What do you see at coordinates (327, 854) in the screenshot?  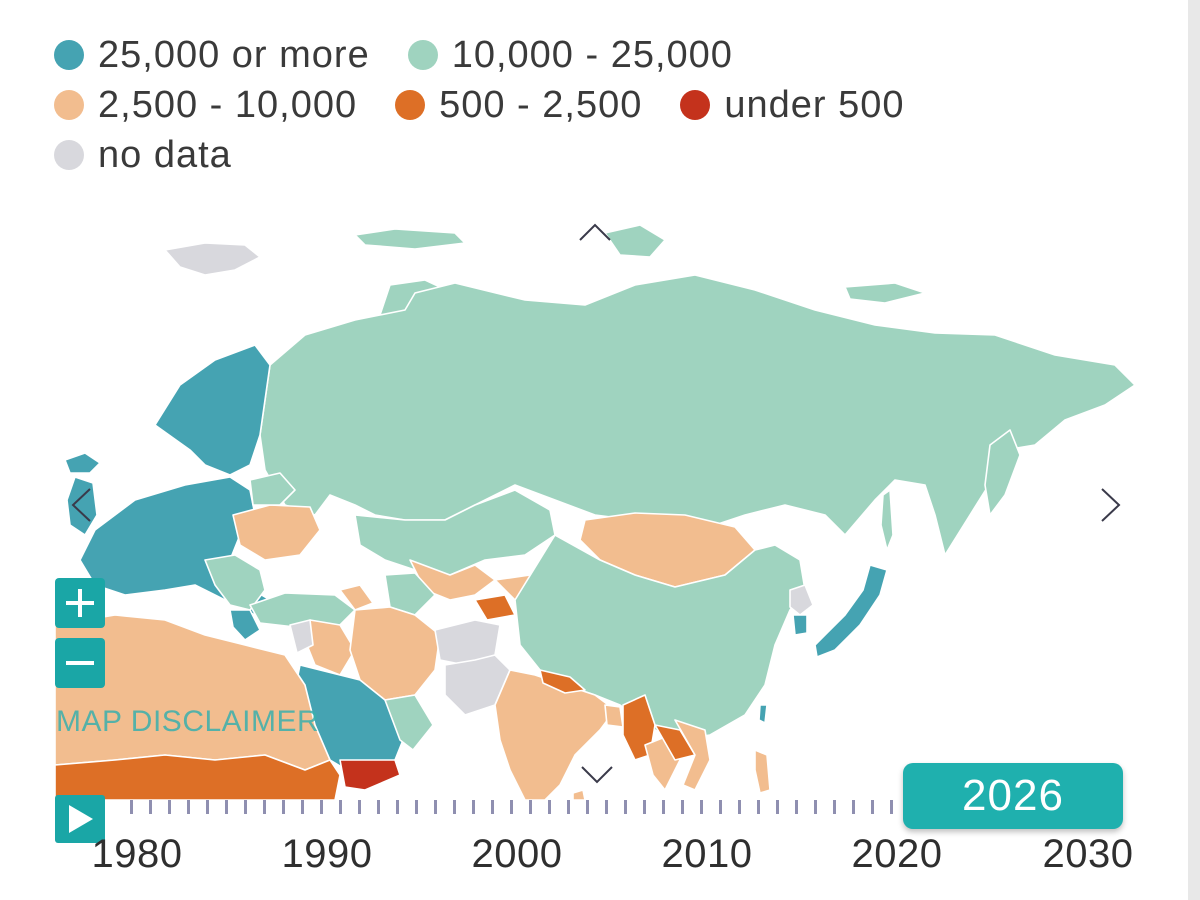 I see `timeline-label: 1990` at bounding box center [327, 854].